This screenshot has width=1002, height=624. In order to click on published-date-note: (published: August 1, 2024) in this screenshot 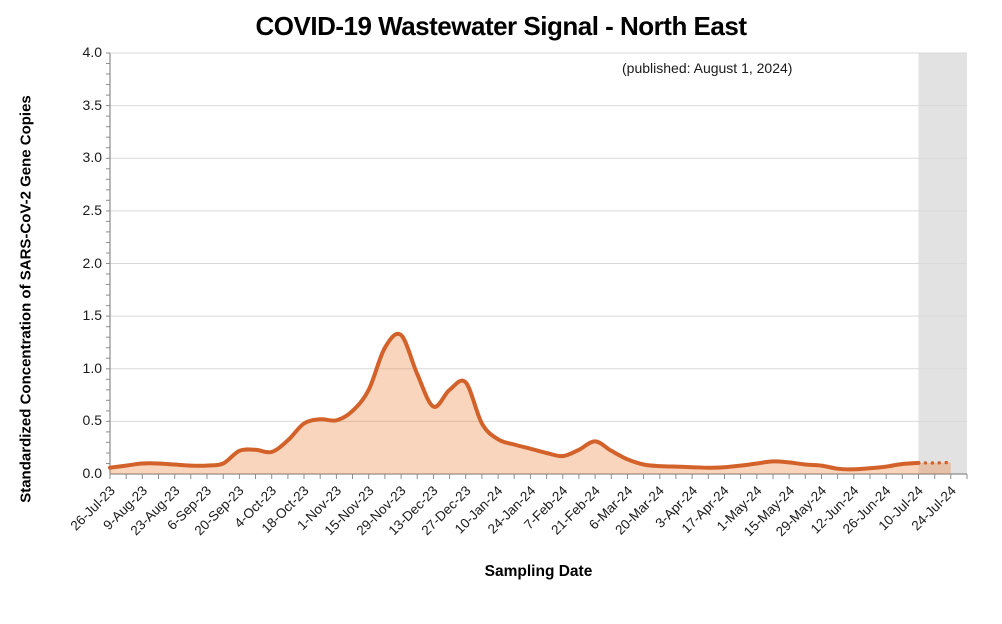, I will do `click(707, 68)`.